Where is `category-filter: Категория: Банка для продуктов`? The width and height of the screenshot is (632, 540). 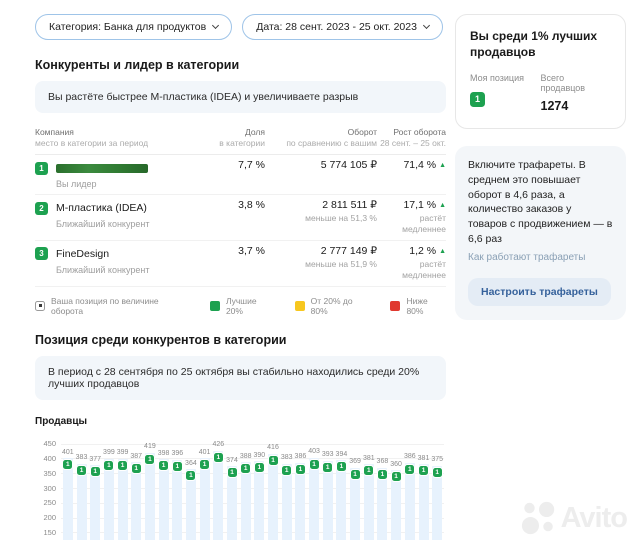
category-filter: Категория: Банка для продуктов is located at coordinates (134, 27).